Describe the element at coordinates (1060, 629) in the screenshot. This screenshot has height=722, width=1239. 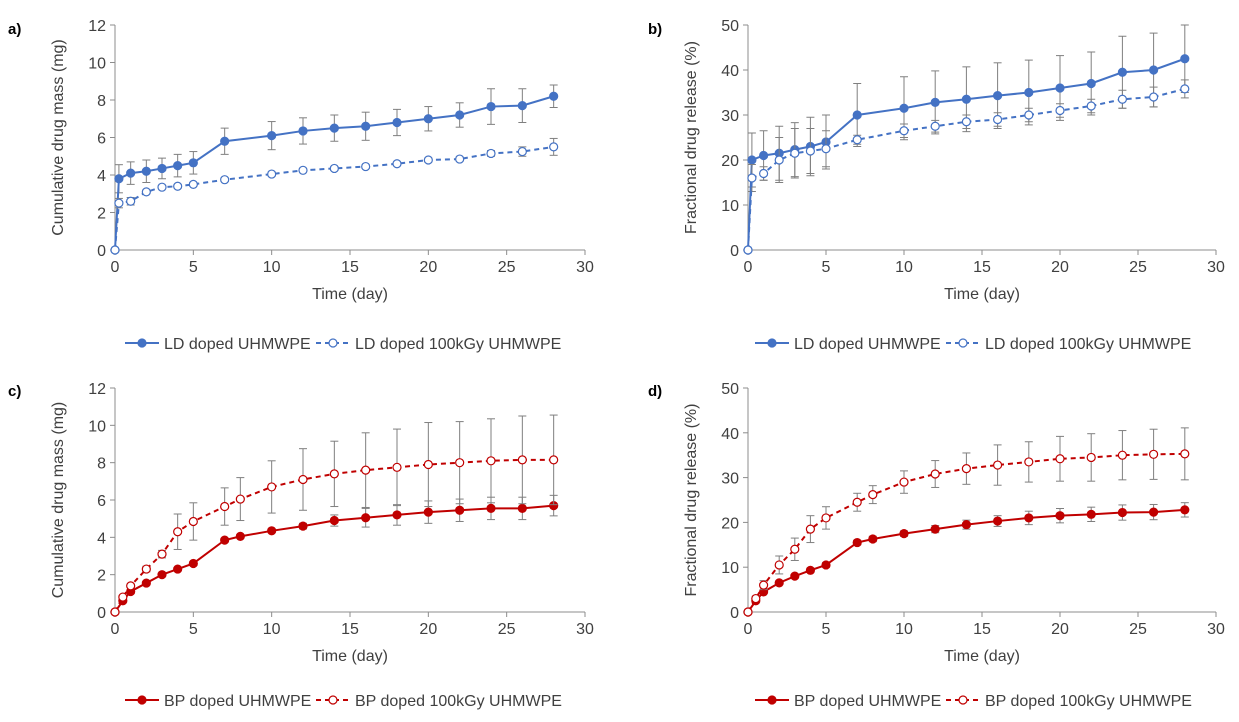
I see `x-tick-label: 20` at that location.